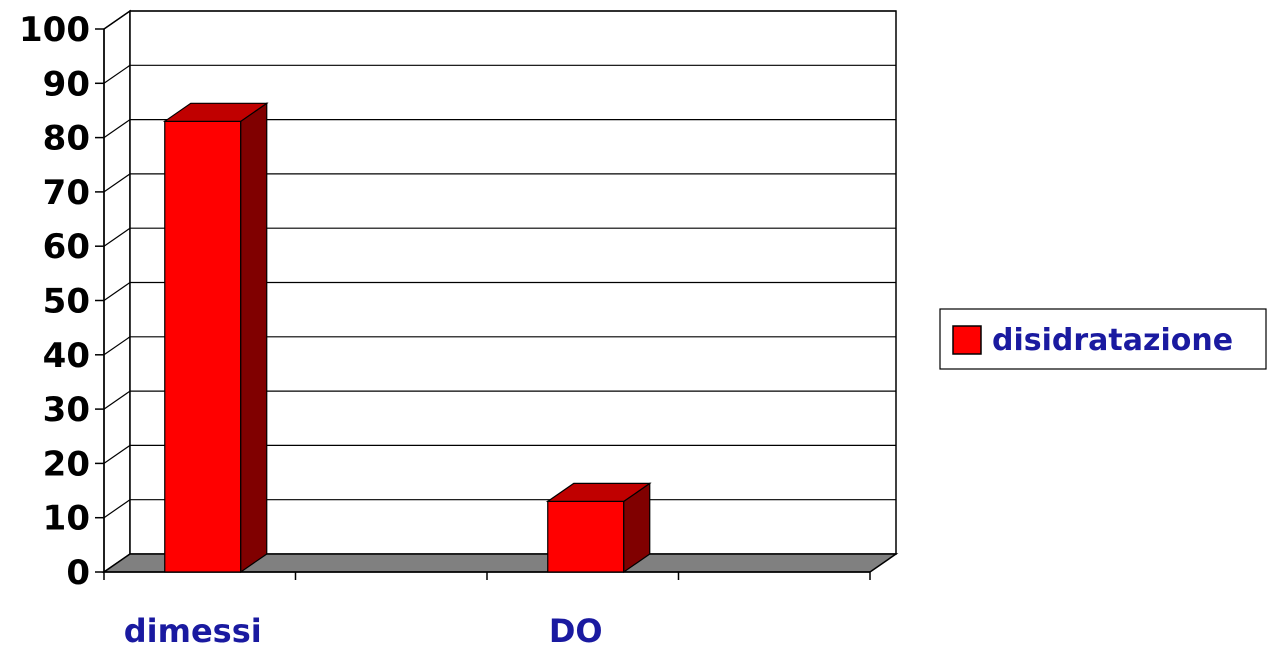  Describe the element at coordinates (66, 356) in the screenshot. I see `y-tick-label: 40` at that location.